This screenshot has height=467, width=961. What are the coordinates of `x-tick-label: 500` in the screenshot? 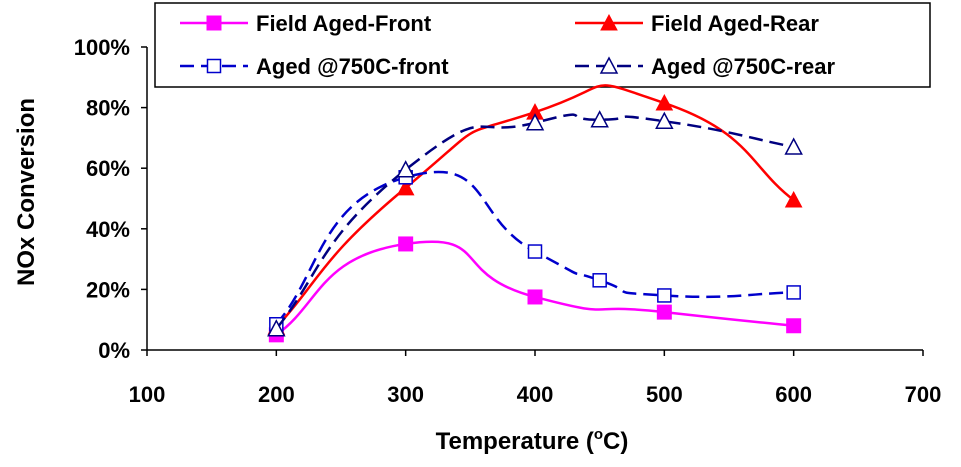 It's located at (664, 394).